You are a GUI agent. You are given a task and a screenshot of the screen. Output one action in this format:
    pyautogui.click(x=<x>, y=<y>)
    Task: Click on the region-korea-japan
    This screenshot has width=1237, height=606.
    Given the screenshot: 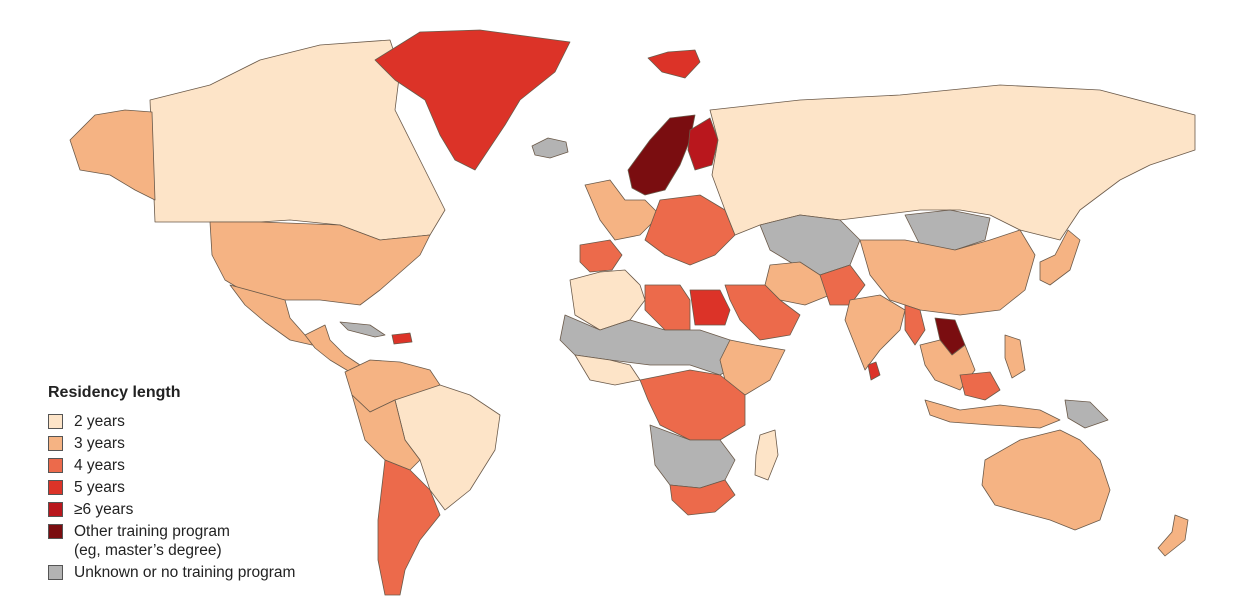 What is the action you would take?
    pyautogui.click(x=1060, y=257)
    